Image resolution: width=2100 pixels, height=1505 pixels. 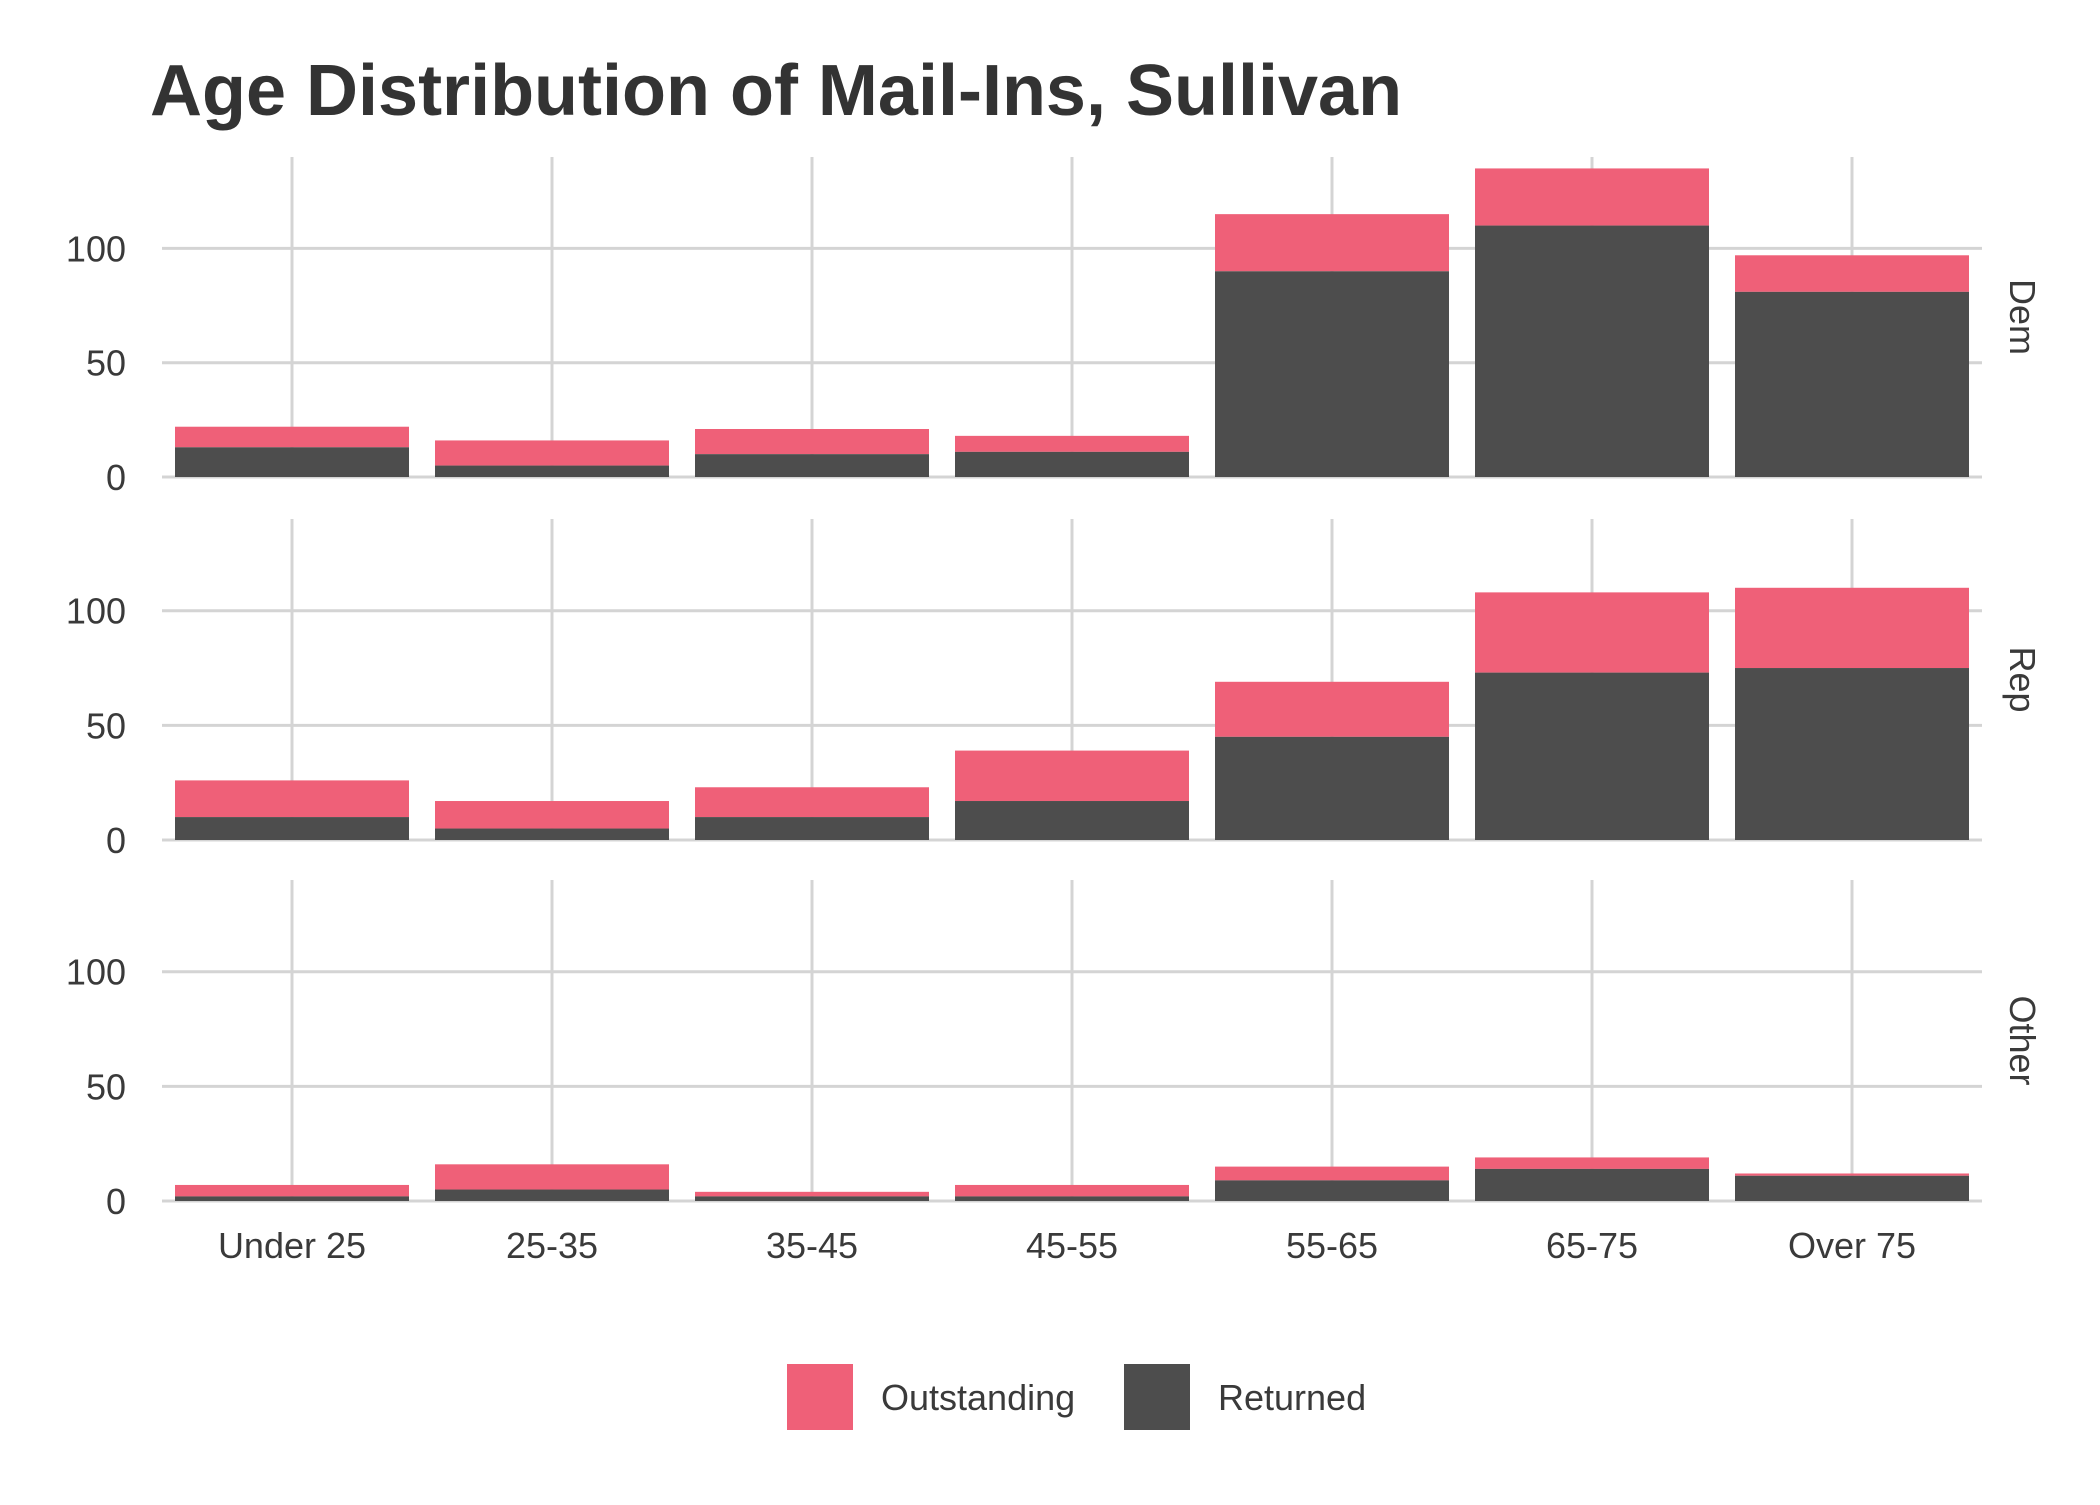 What do you see at coordinates (2022, 1040) in the screenshot?
I see `facet-strip-label: Other` at bounding box center [2022, 1040].